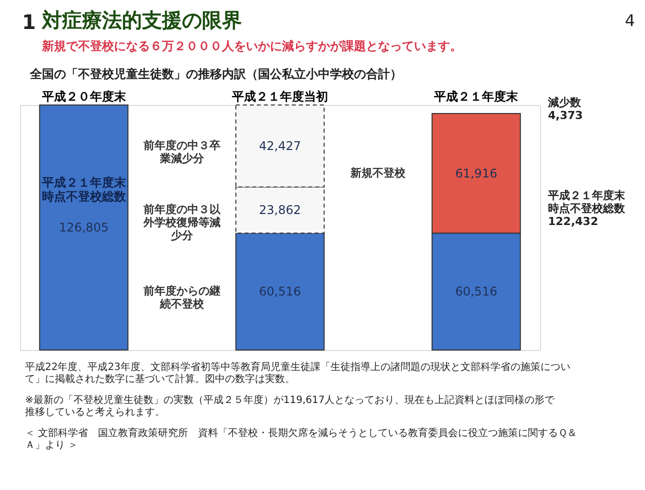 This screenshot has width=645, height=490. Describe the element at coordinates (476, 173) in the screenshot. I see `data-label: 61,916` at that location.